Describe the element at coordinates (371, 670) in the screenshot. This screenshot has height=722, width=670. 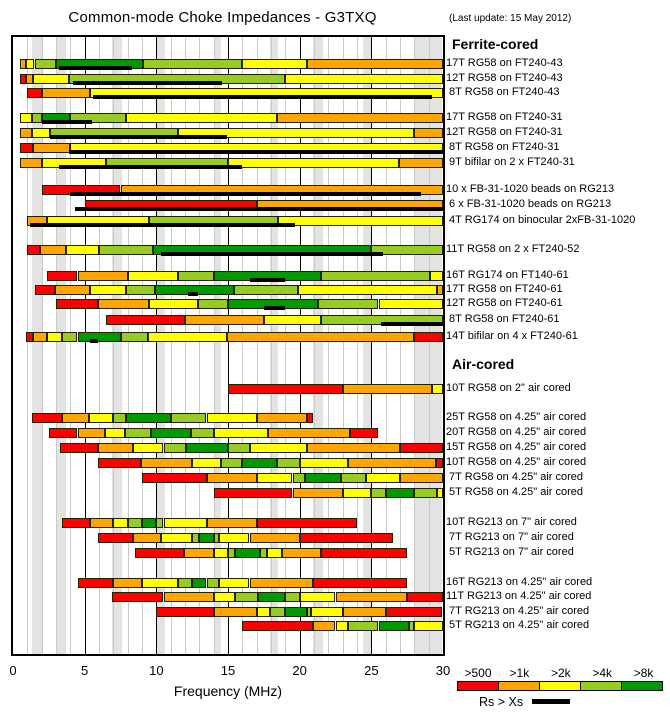
I see `x-tick-label: 25` at that location.